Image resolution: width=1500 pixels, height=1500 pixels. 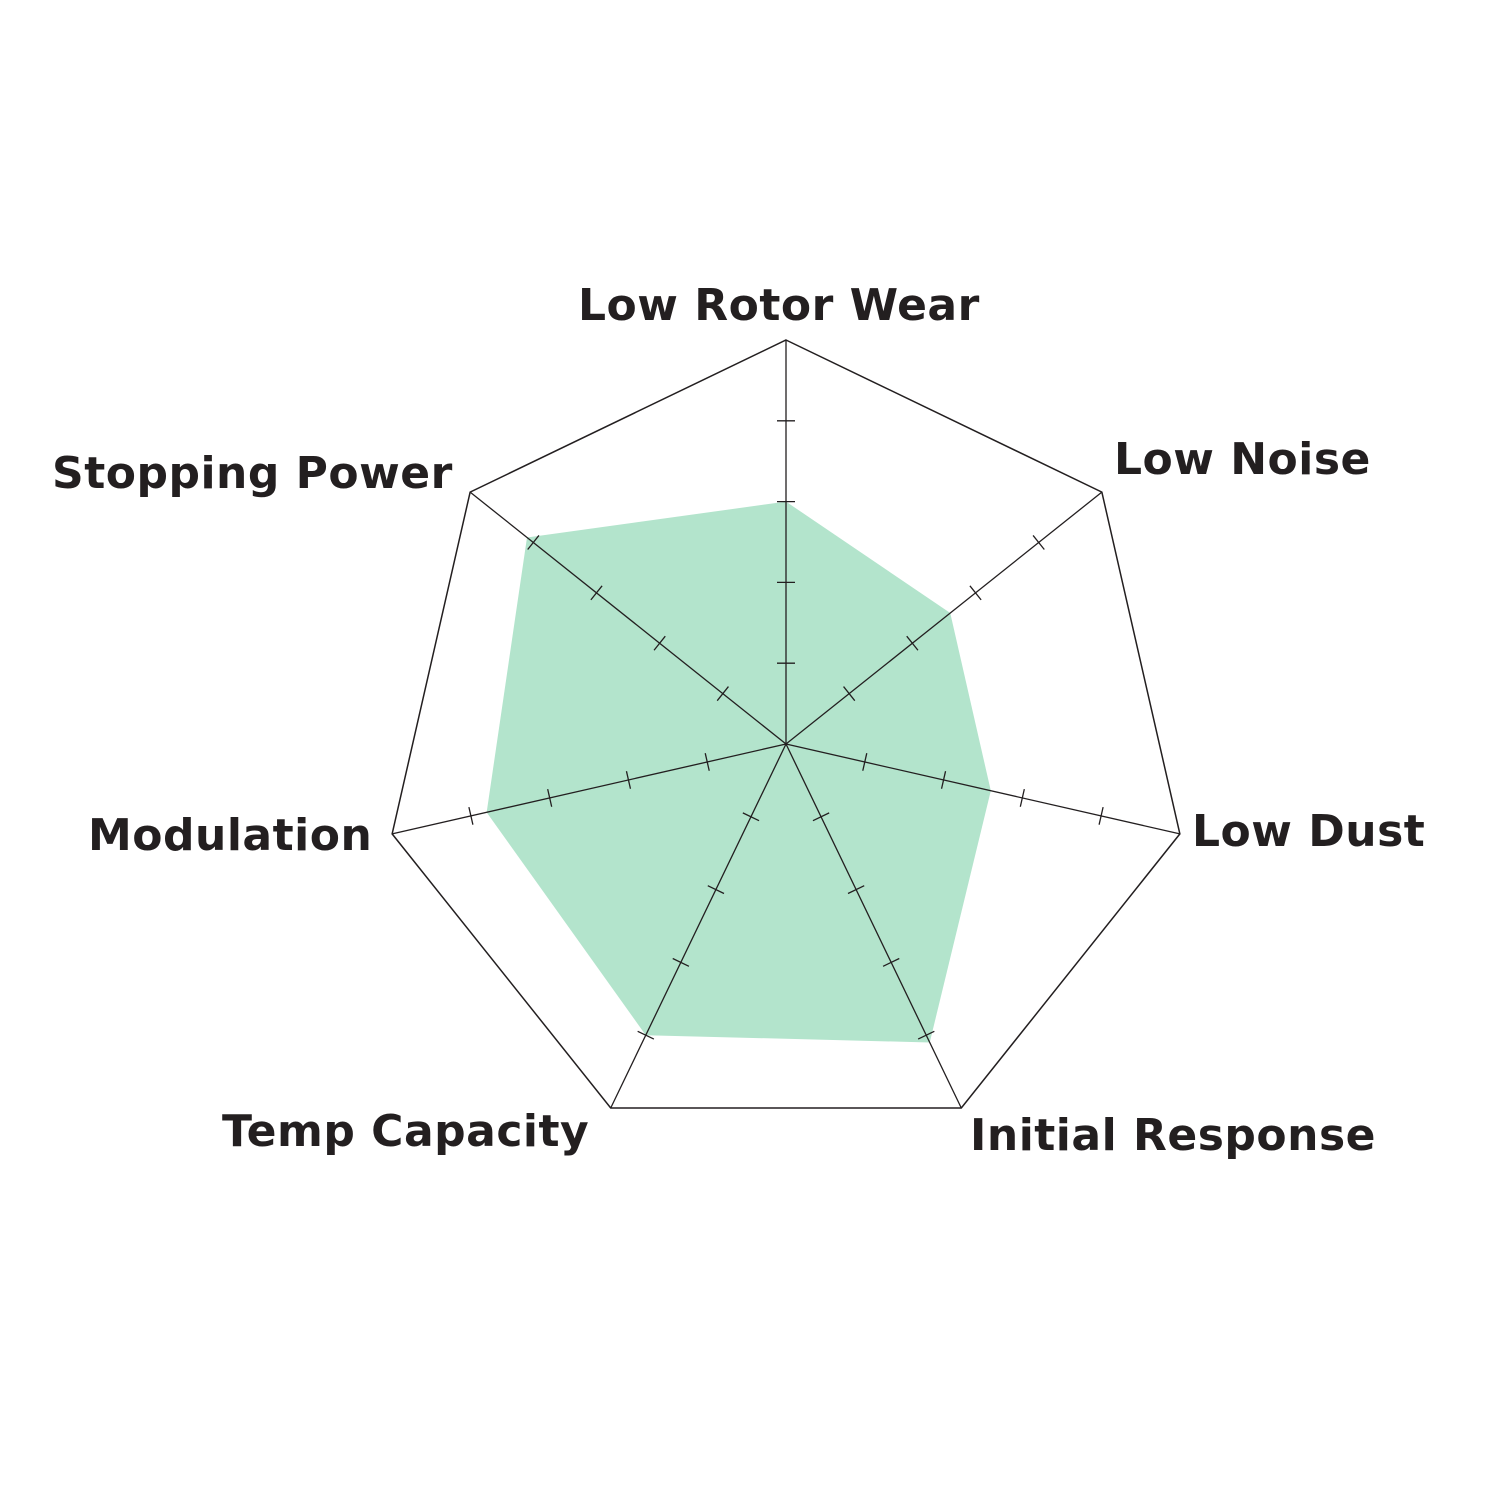 What do you see at coordinates (1309, 831) in the screenshot?
I see `axis-label-low-dust: Low Dust` at bounding box center [1309, 831].